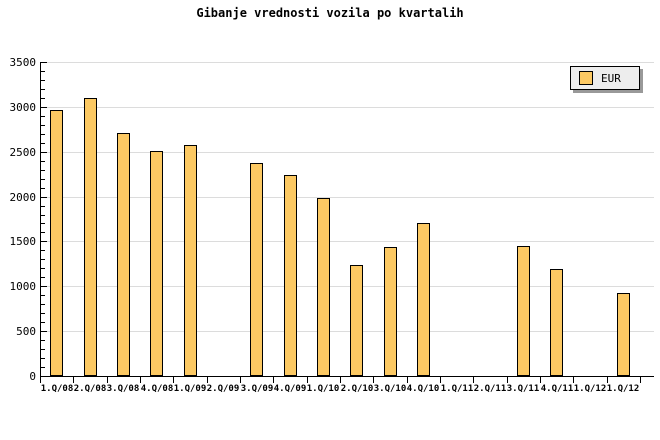 This screenshot has height=440, width=660. I want to click on x-axis-label: 2.Q/09, so click(223, 389).